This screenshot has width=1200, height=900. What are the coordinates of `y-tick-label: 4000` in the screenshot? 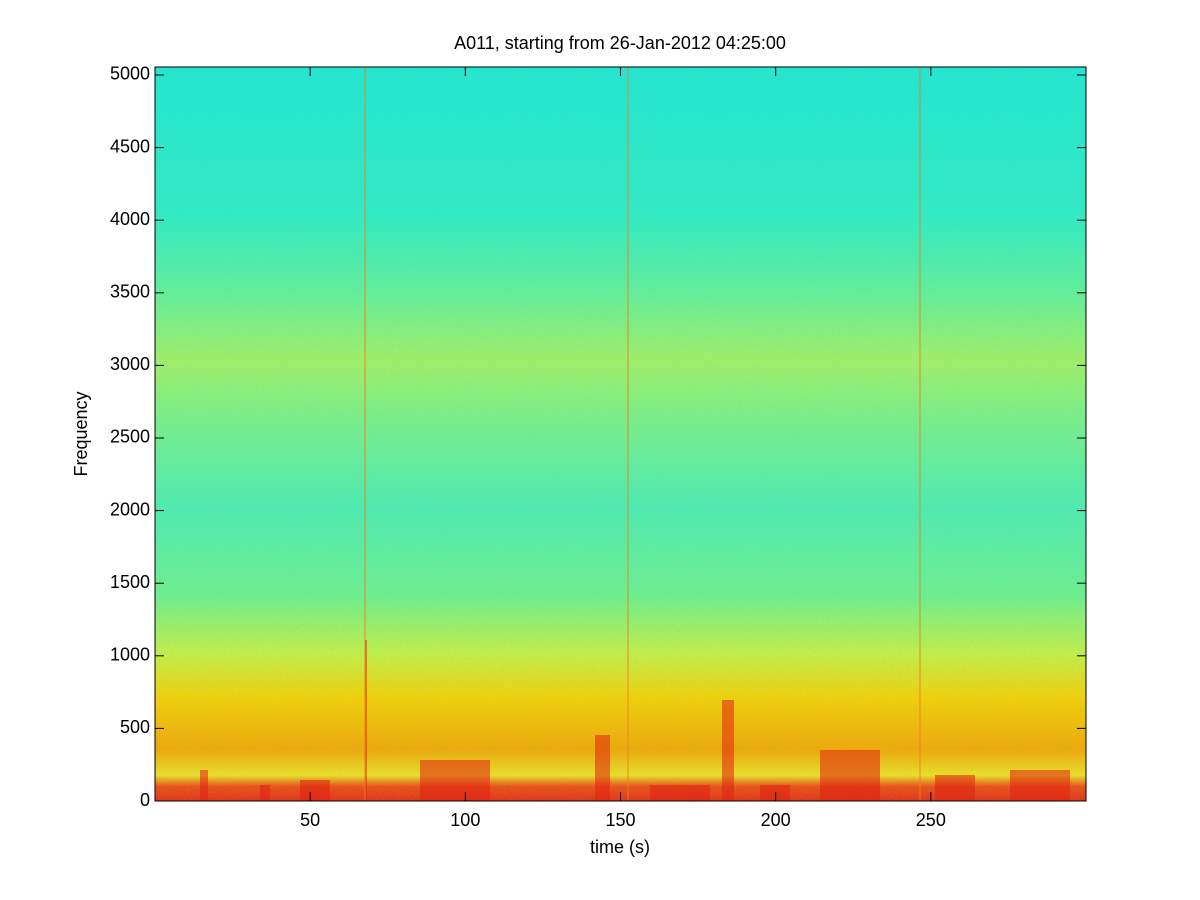 It's located at (130, 219).